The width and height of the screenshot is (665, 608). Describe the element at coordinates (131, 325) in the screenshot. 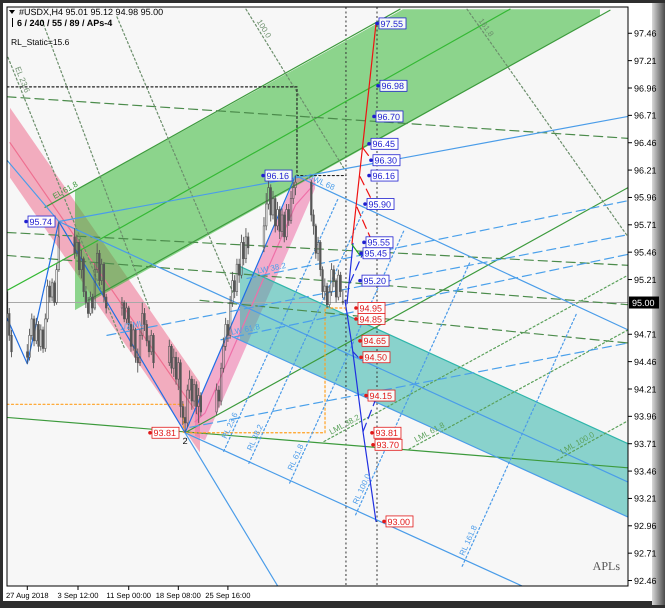

I see `text: 1/2 ML` at that location.